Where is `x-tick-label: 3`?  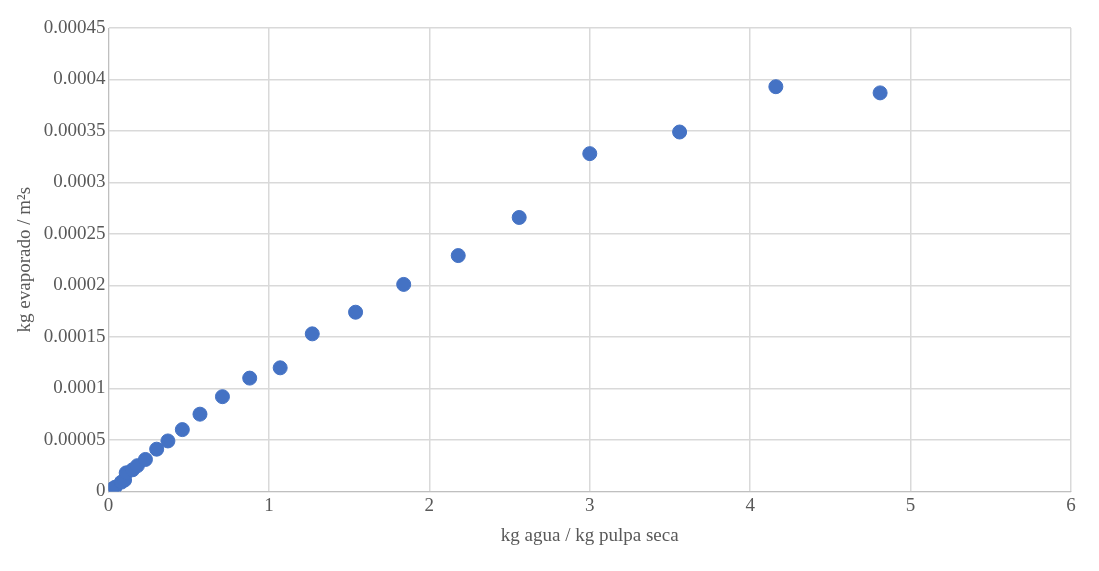 x-tick-label: 3 is located at coordinates (590, 504).